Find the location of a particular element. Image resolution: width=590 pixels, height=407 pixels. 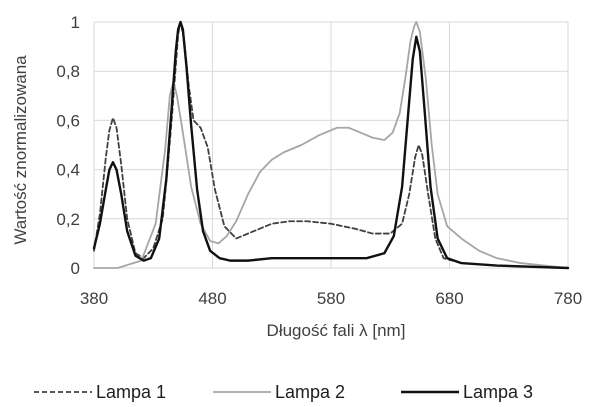

legend-label-3: Lampa 3 is located at coordinates (498, 392).